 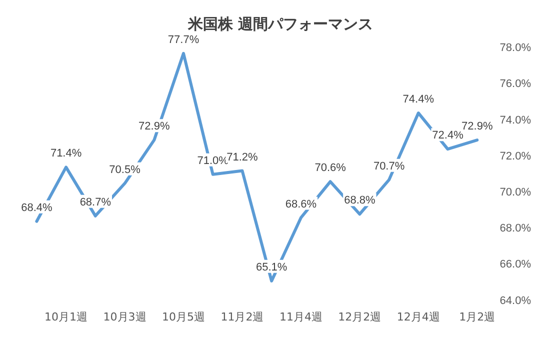 I want to click on x-tick-label: 12月4週, so click(x=418, y=317).